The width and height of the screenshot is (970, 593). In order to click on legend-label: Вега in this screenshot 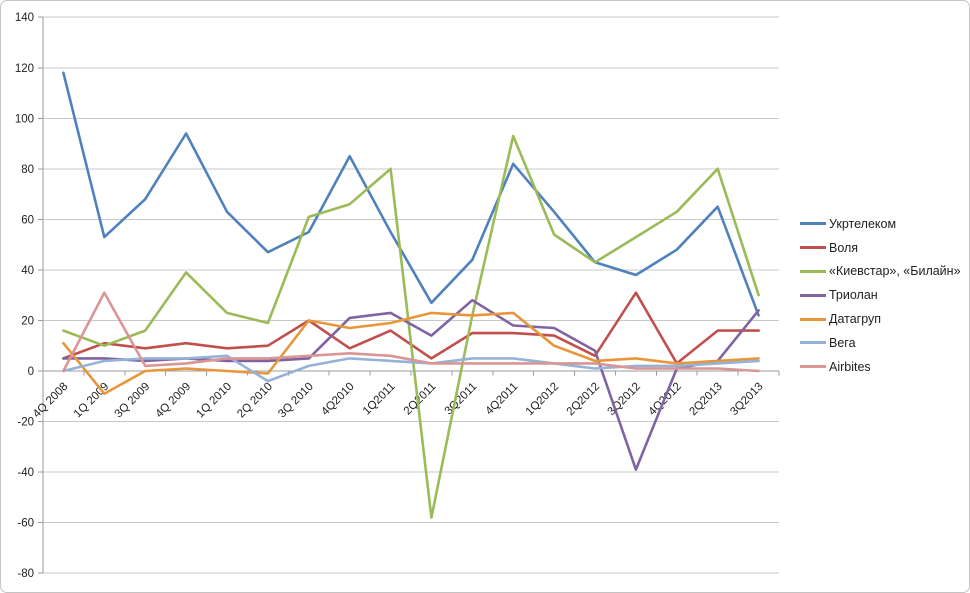, I will do `click(842, 342)`.